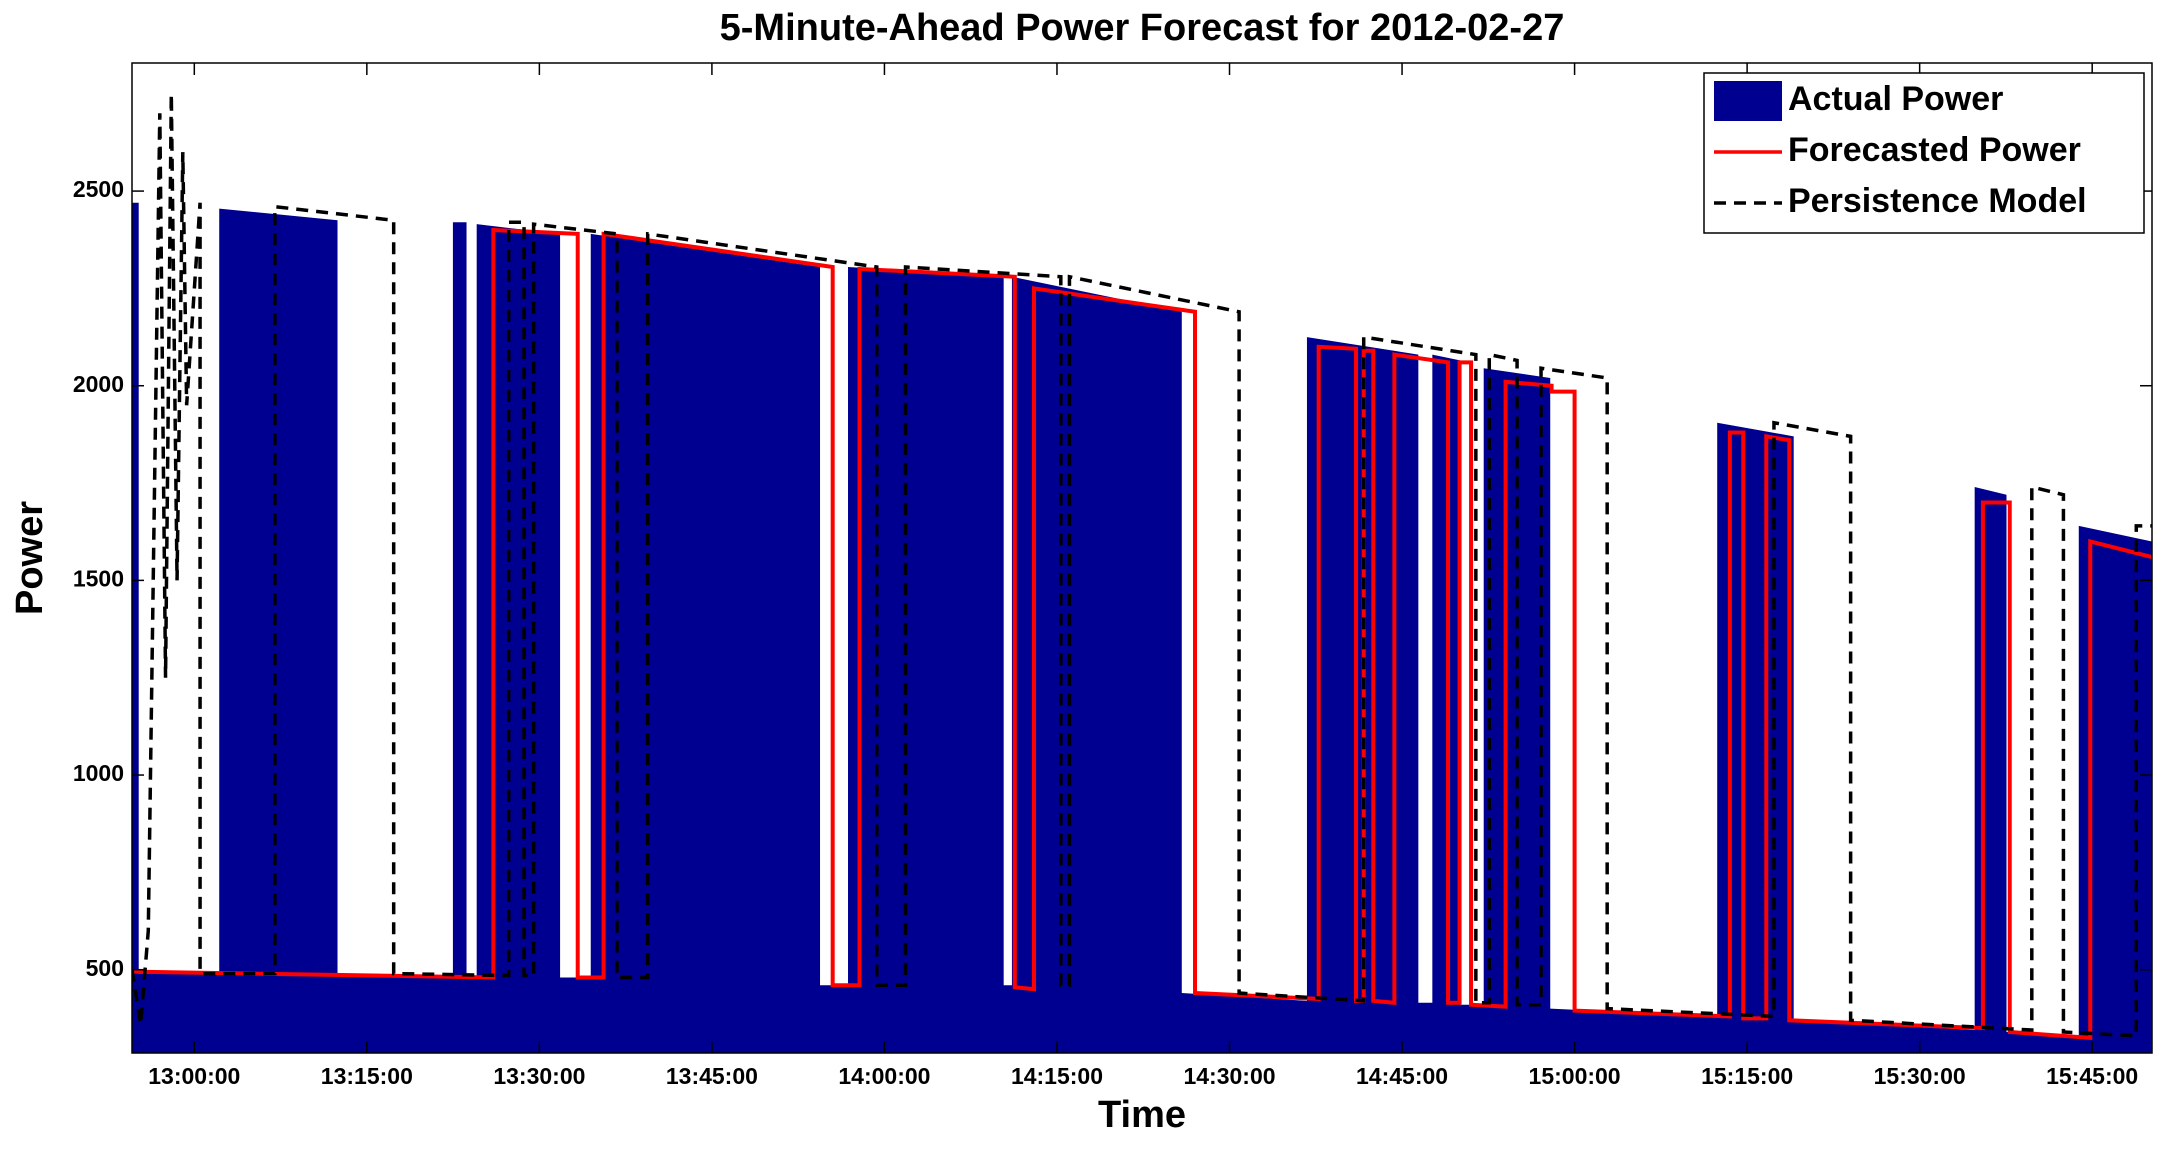  I want to click on legend-label: Actual Power, so click(1895, 99).